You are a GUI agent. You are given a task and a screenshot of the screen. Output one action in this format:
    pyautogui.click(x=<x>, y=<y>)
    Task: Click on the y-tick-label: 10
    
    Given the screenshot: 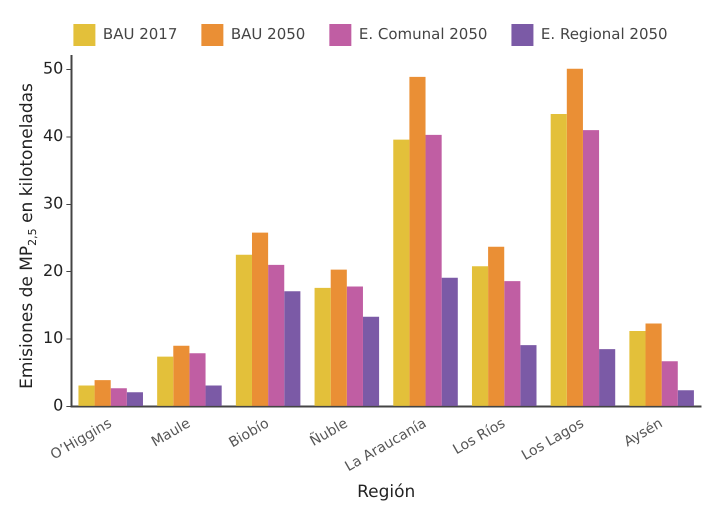 What is the action you would take?
    pyautogui.click(x=53, y=338)
    